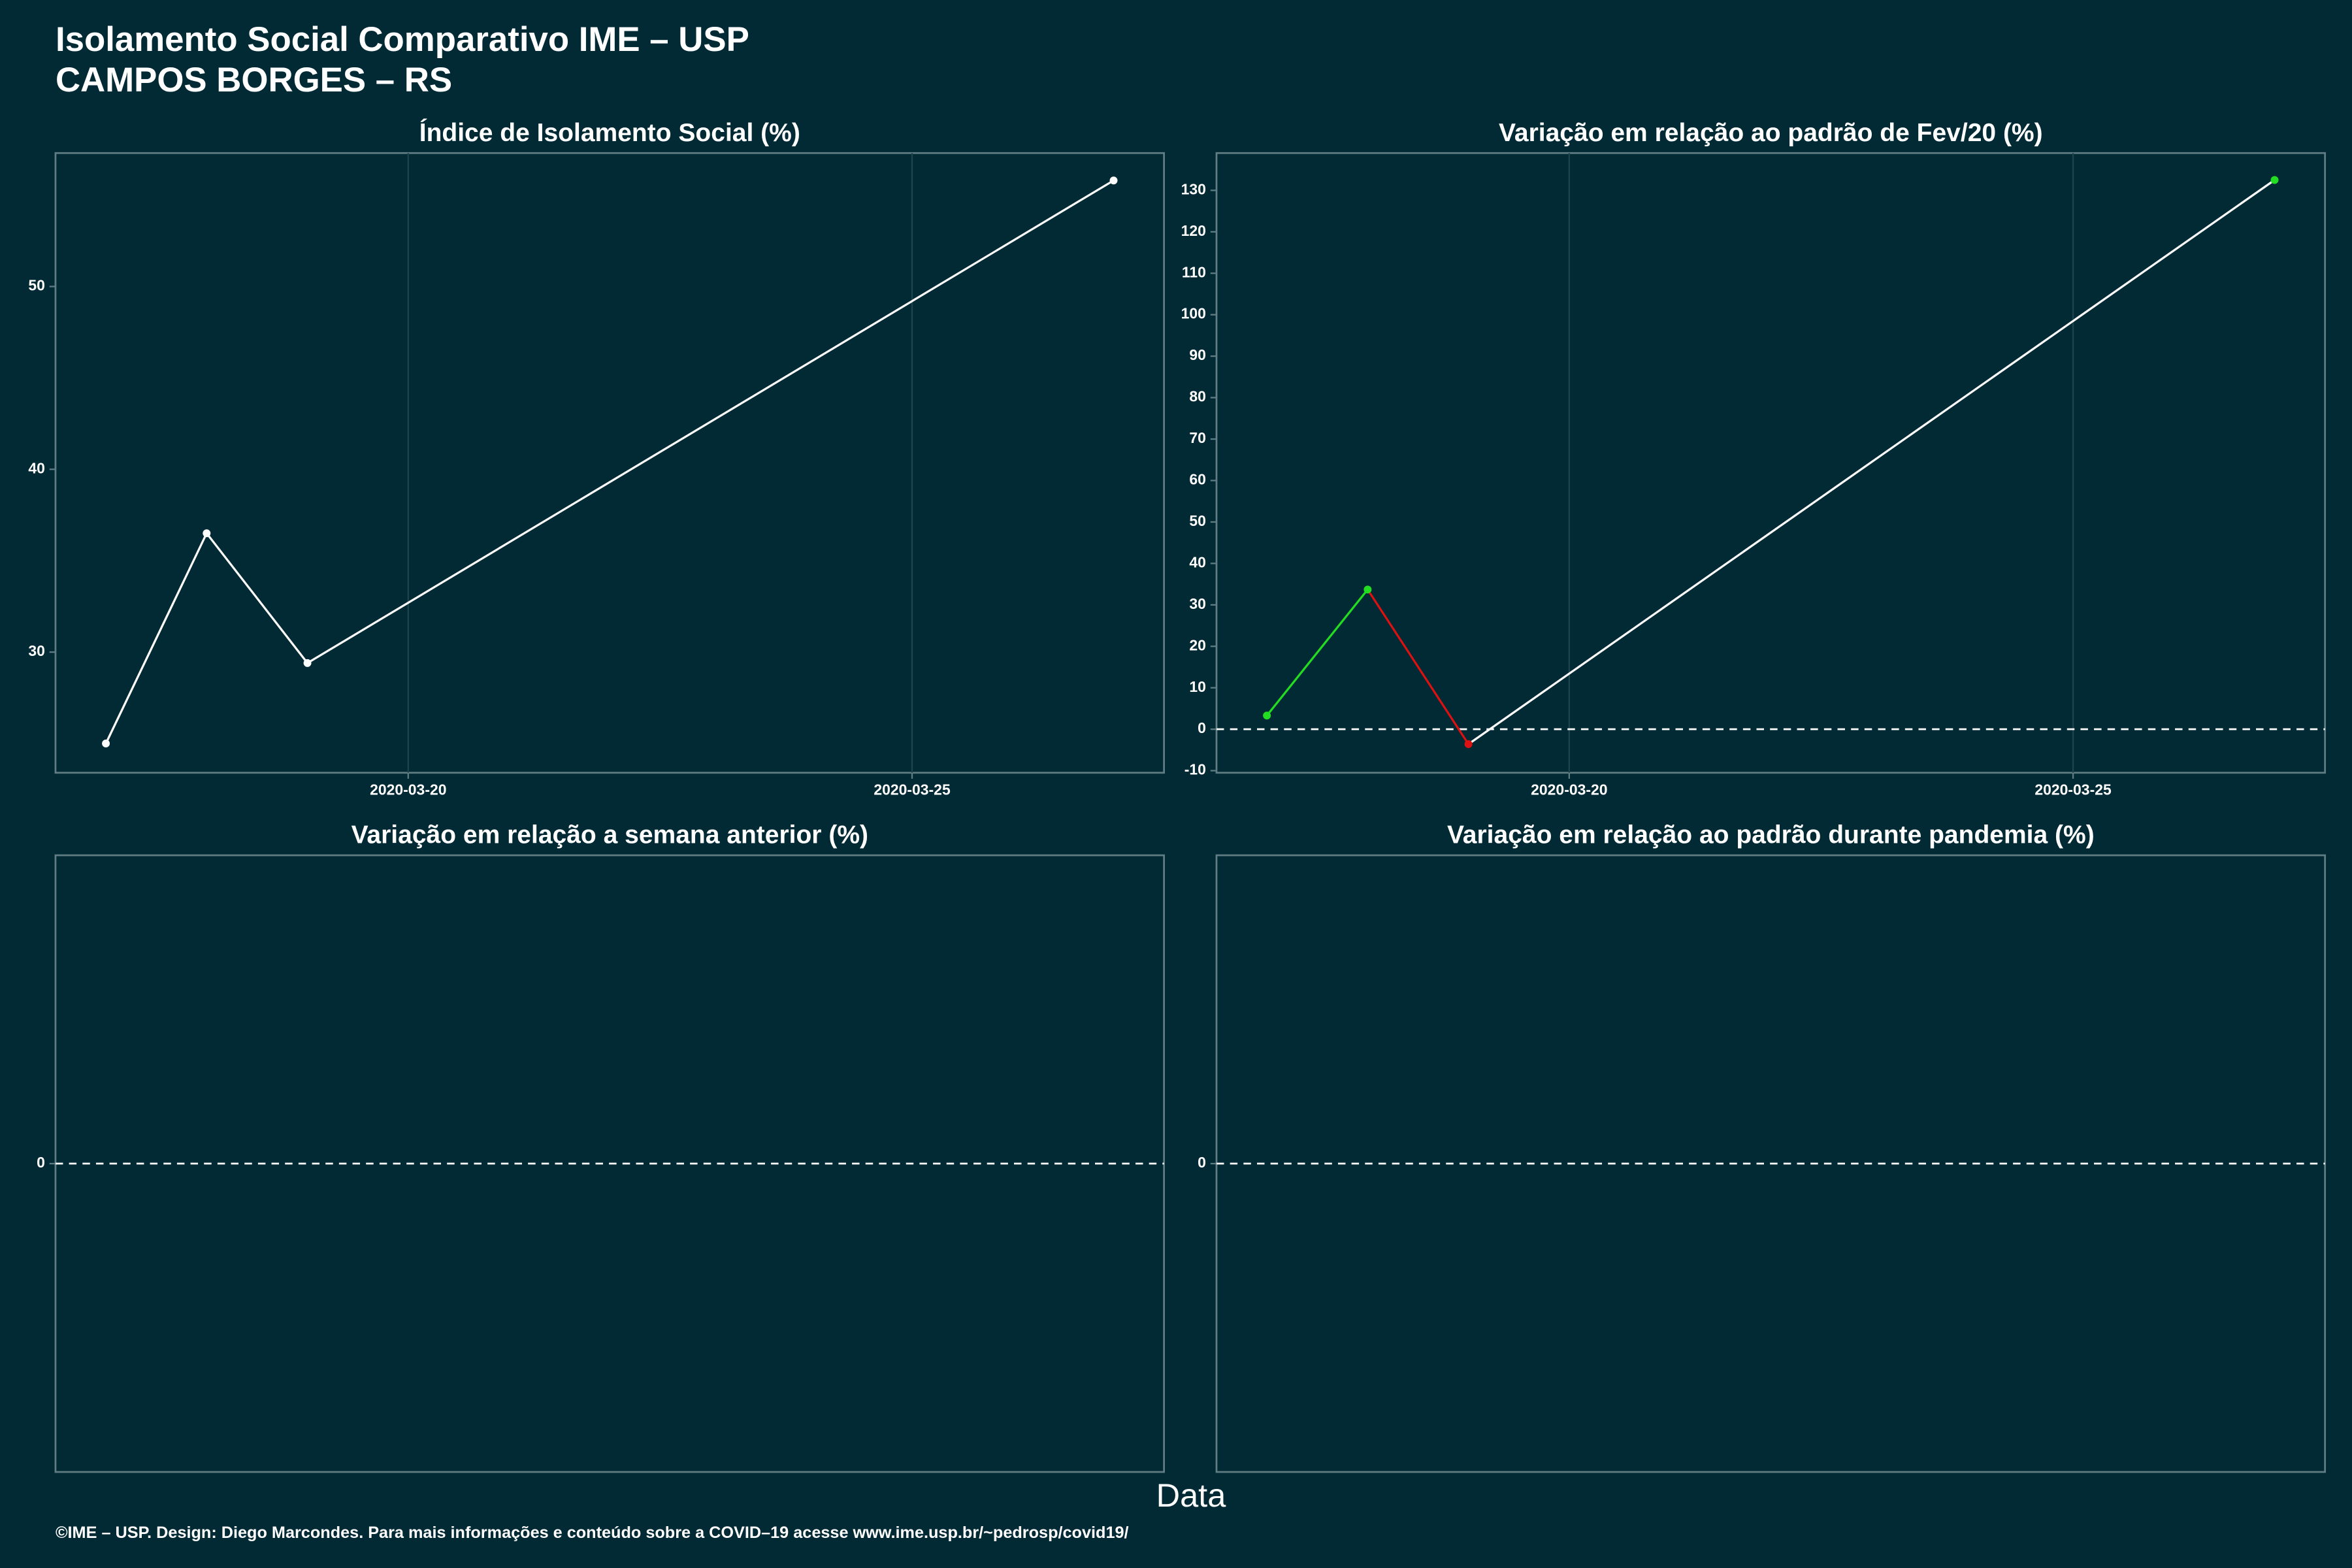 The image size is (2352, 1568). Describe the element at coordinates (1193, 188) in the screenshot. I see `y-tick-label: 130` at that location.